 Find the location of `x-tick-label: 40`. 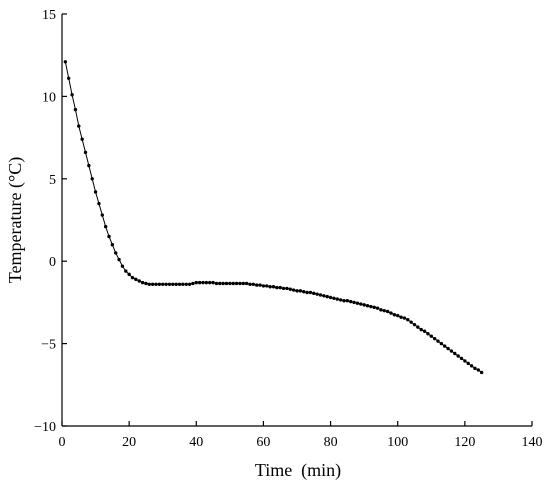

x-tick-label: 40 is located at coordinates (196, 442).